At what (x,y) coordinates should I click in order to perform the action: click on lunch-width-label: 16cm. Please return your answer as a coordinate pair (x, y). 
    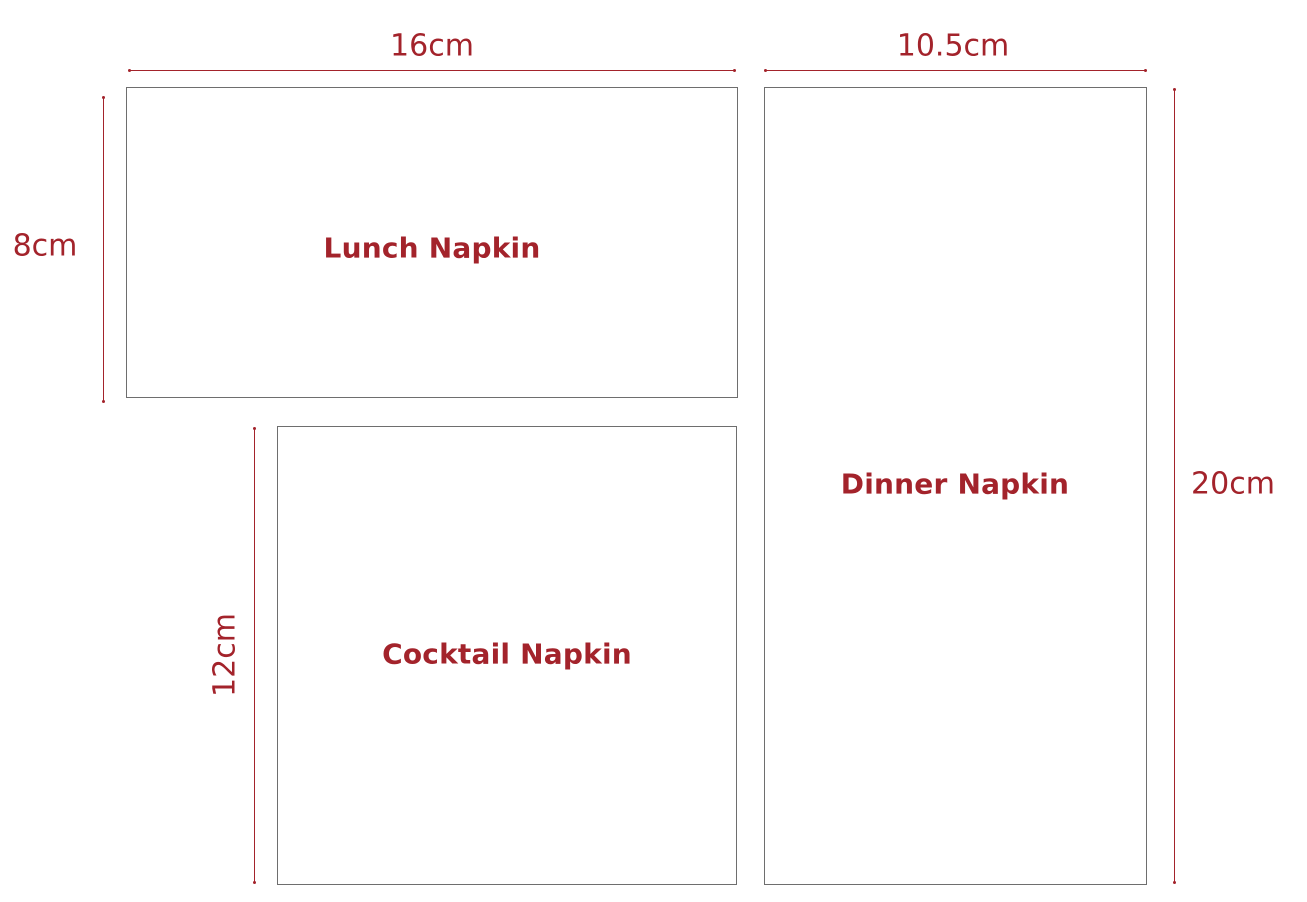
    Looking at the image, I should click on (432, 46).